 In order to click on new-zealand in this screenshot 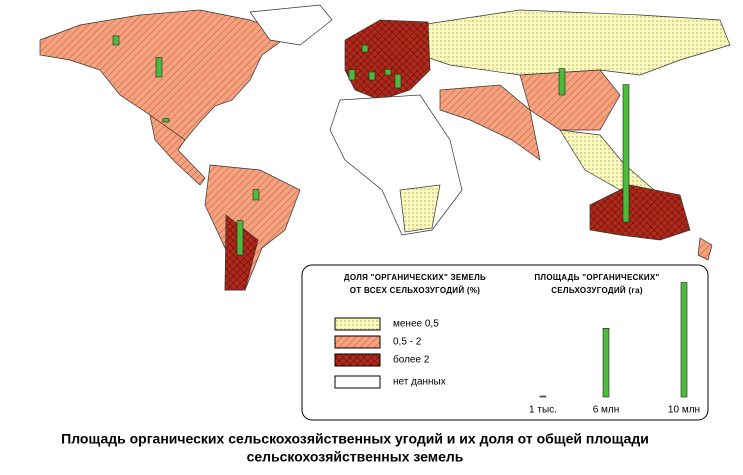, I will do `click(705, 249)`.